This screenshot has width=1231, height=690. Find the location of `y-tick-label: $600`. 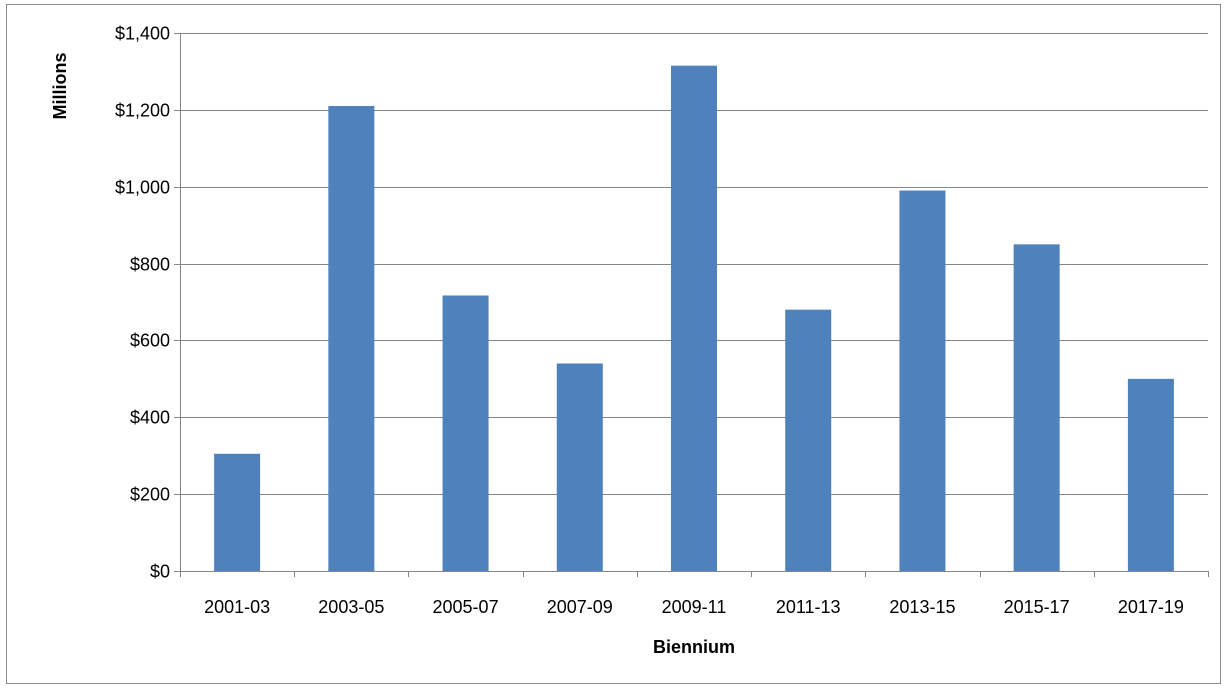

y-tick-label: $600 is located at coordinates (150, 341).